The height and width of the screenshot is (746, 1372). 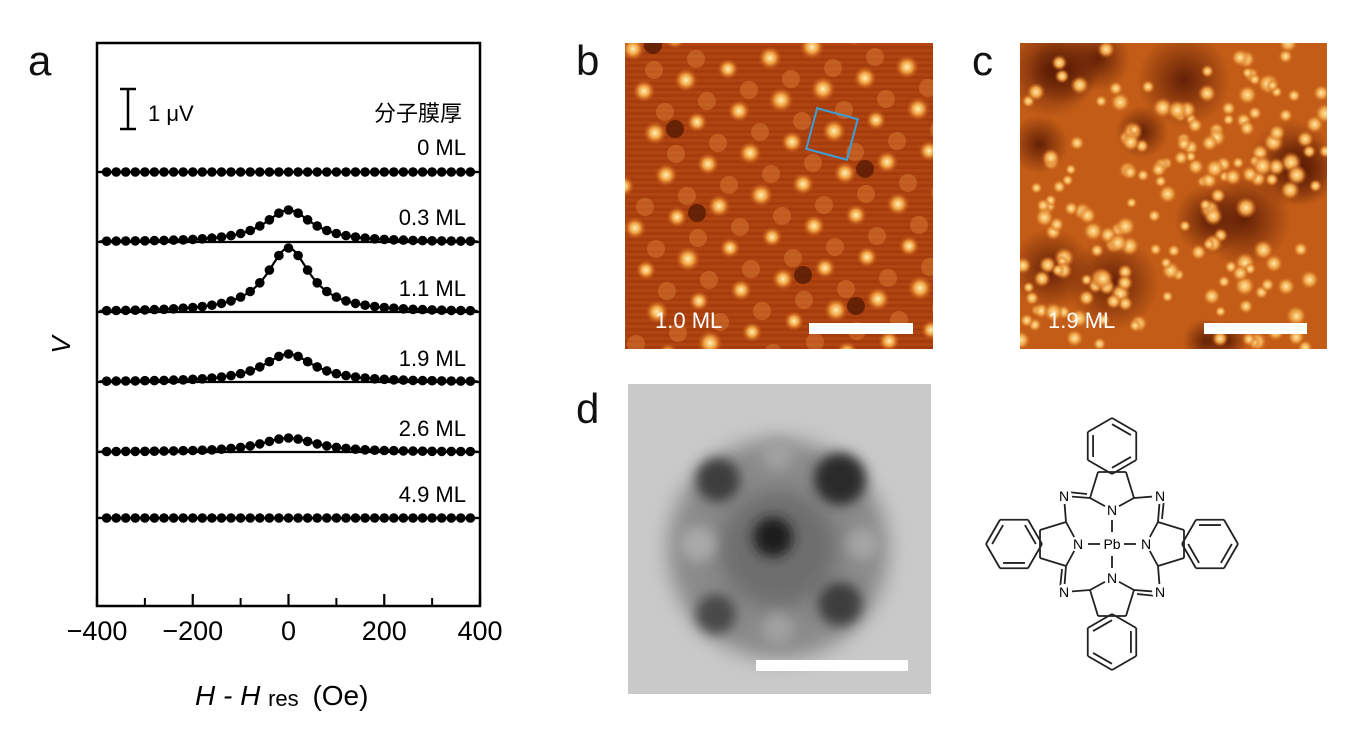 I want to click on y-axis-label: V, so click(x=61, y=344).